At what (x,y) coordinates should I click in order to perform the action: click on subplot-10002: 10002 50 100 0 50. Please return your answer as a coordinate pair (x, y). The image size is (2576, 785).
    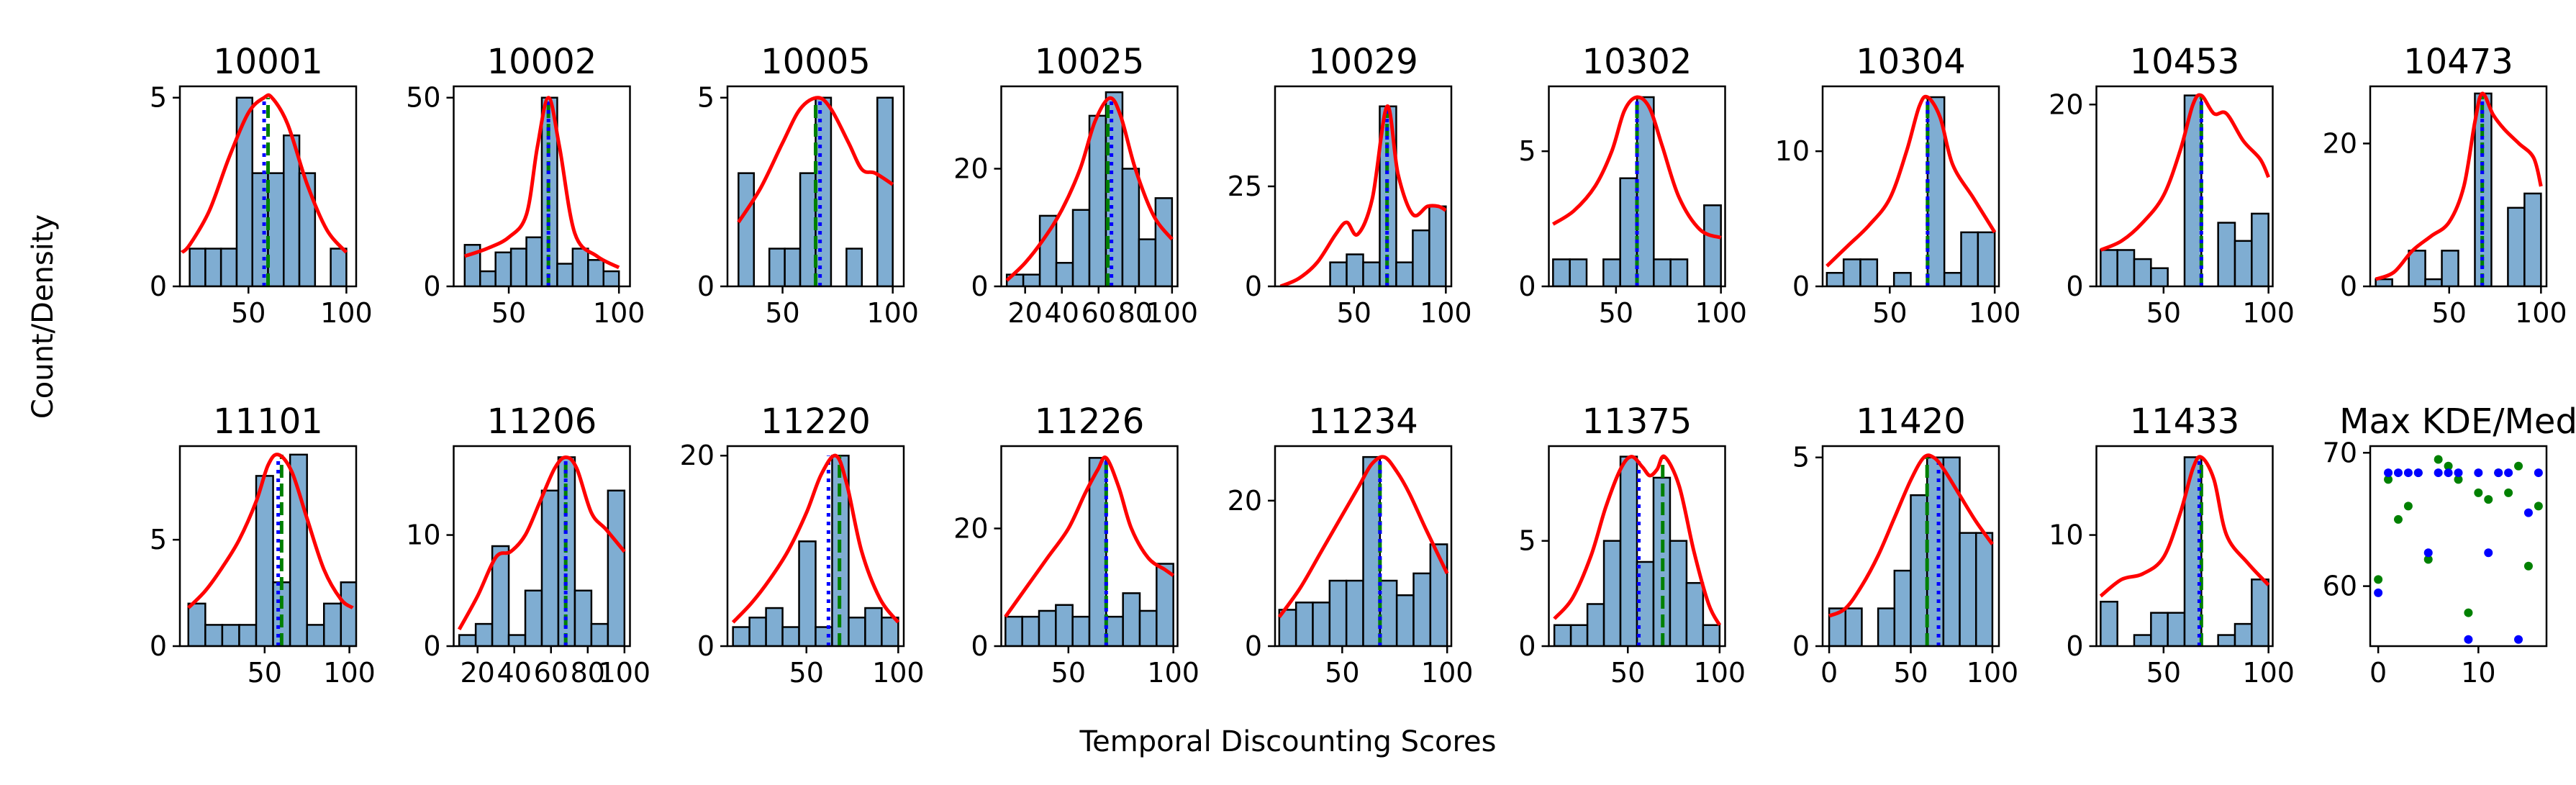
    Looking at the image, I should click on (525, 185).